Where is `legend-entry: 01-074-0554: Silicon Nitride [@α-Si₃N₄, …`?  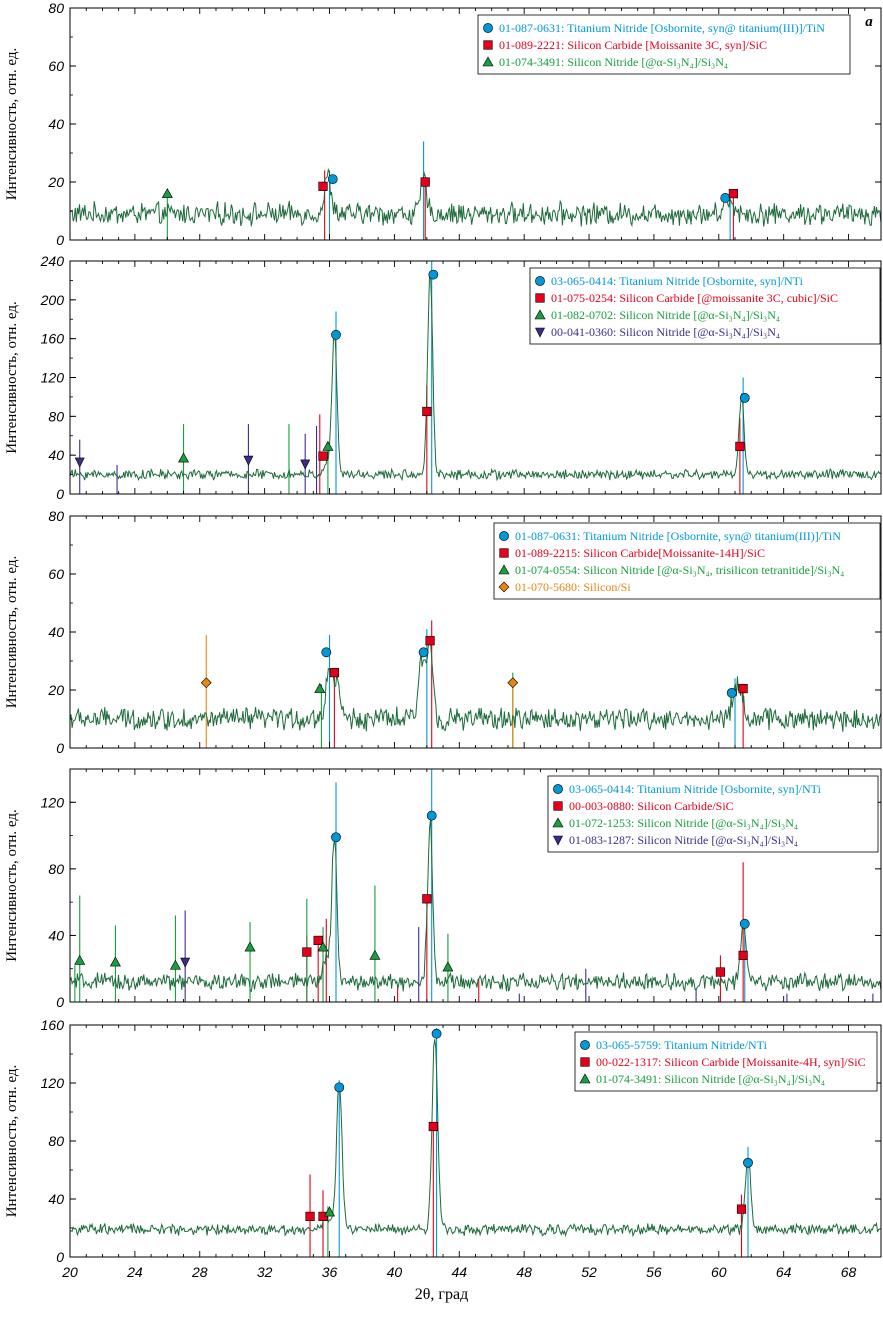 legend-entry: 01-074-0554: Silicon Nitride [@α-Si₃N₄, … is located at coordinates (679, 570).